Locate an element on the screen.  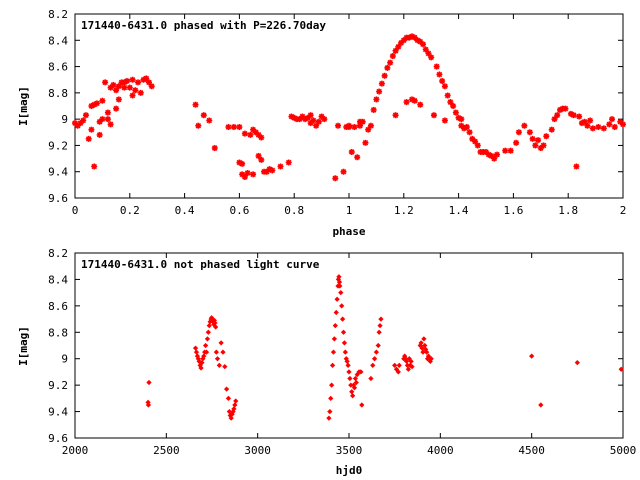
phased-x-tick-label: 1.8 is located at coordinates (568, 210).